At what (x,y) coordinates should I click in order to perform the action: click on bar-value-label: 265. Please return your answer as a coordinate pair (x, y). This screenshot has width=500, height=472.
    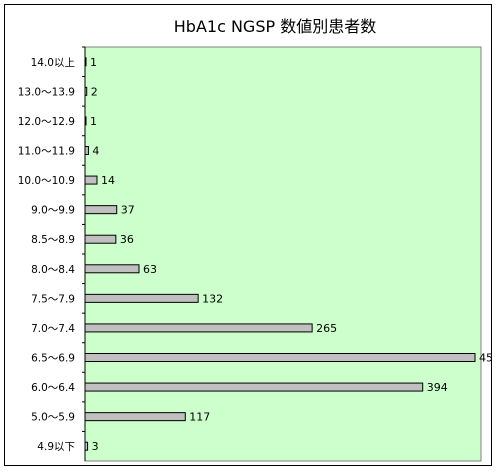
    Looking at the image, I should click on (326, 328).